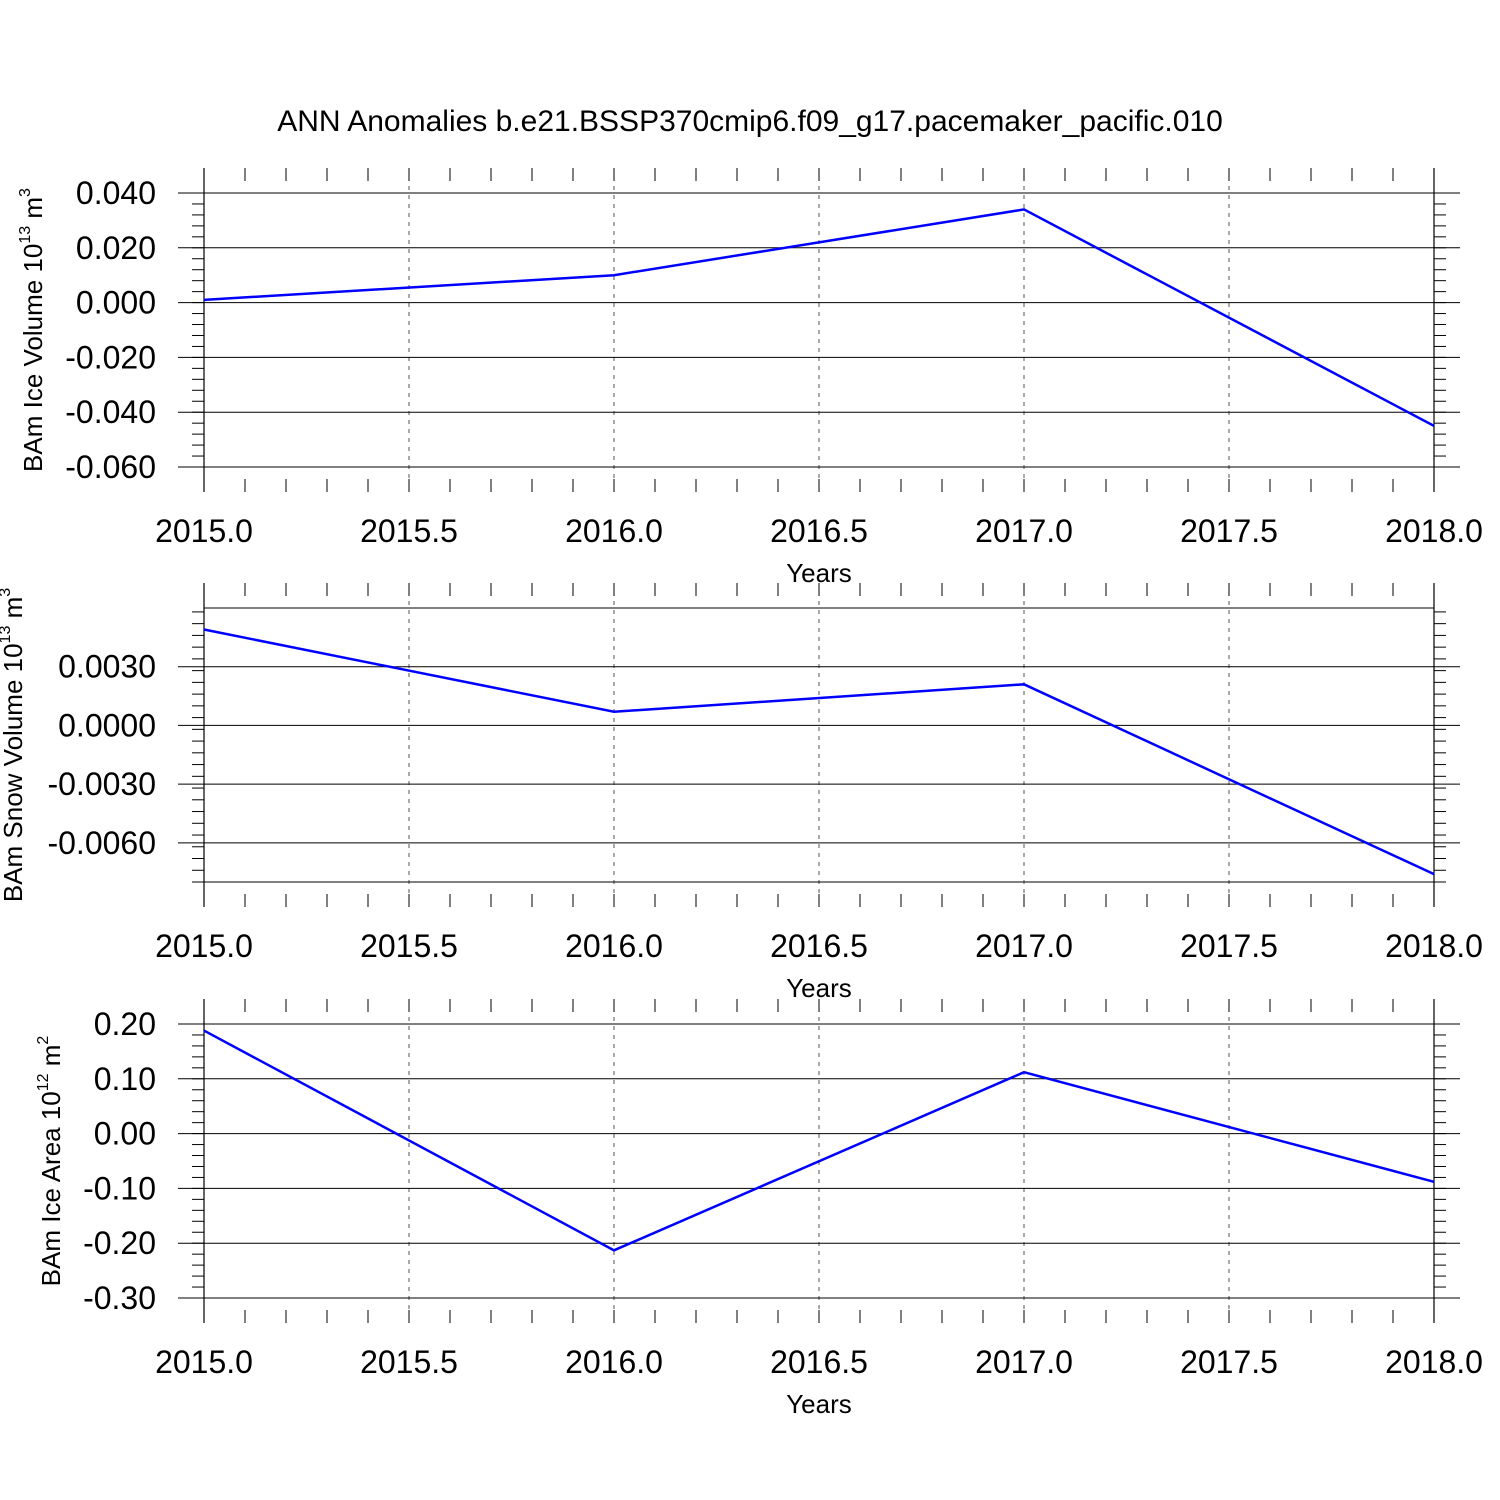 The width and height of the screenshot is (1500, 1500). What do you see at coordinates (32, 330) in the screenshot?
I see `y-axis-label: BAm Ice Volume 1013 m3` at bounding box center [32, 330].